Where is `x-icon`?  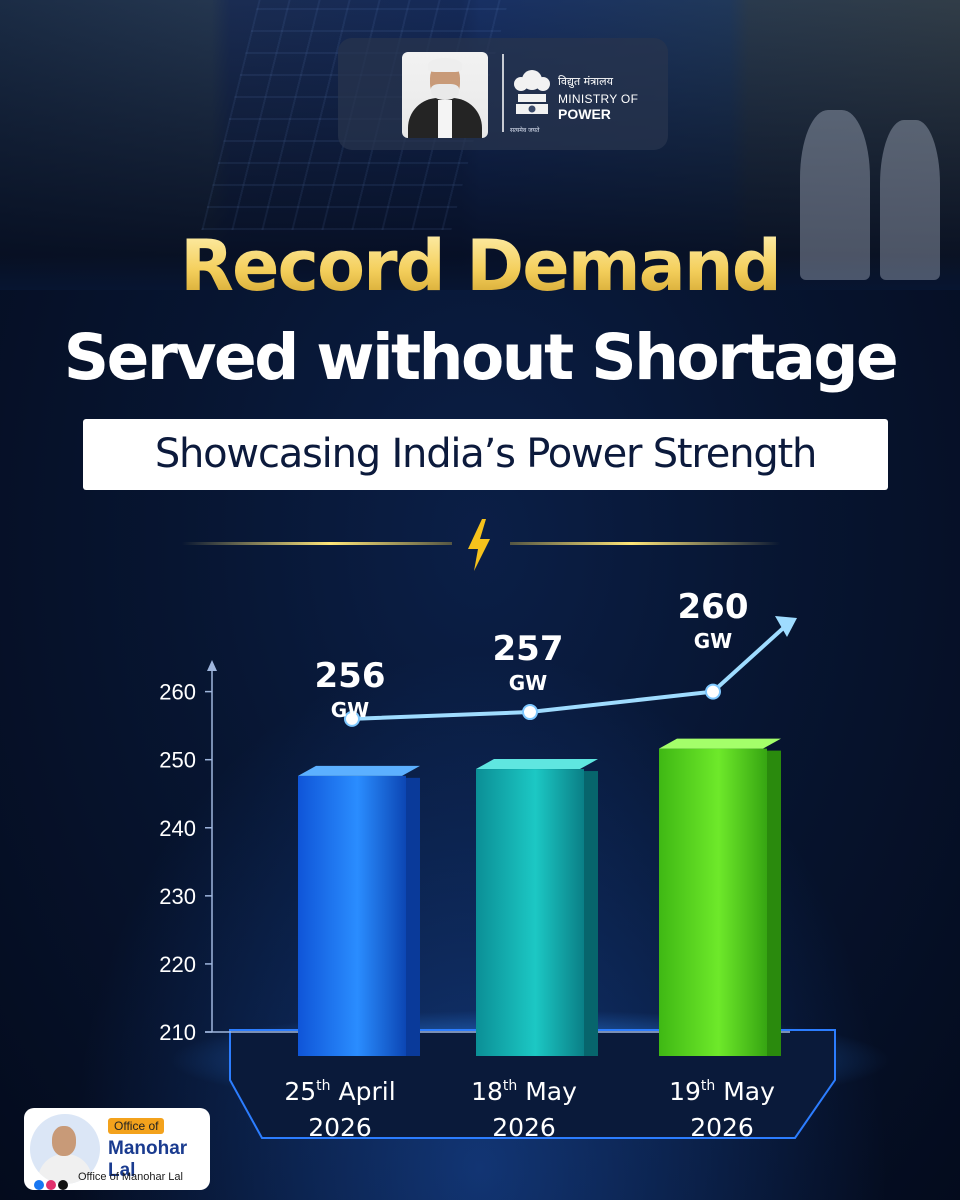
x-icon is located at coordinates (63, 1184).